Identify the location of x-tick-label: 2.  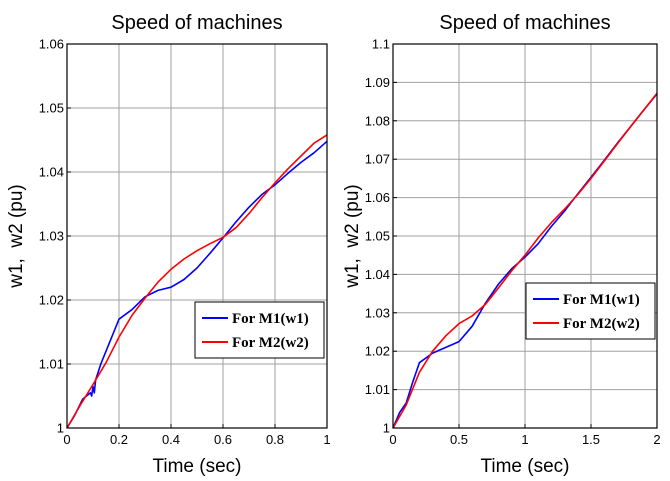
(656, 439).